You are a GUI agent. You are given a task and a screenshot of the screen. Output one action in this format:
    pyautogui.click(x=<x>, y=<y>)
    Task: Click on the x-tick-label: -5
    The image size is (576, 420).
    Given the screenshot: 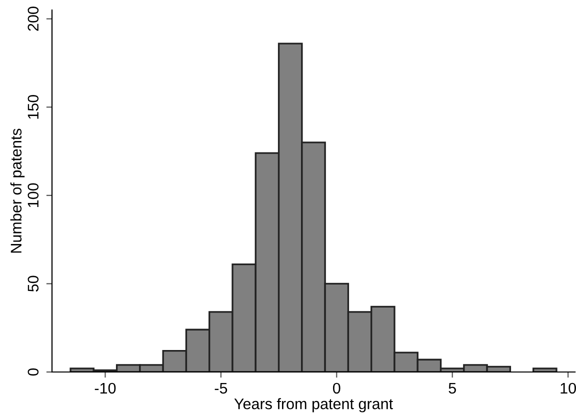 What is the action you would take?
    pyautogui.click(x=221, y=388)
    